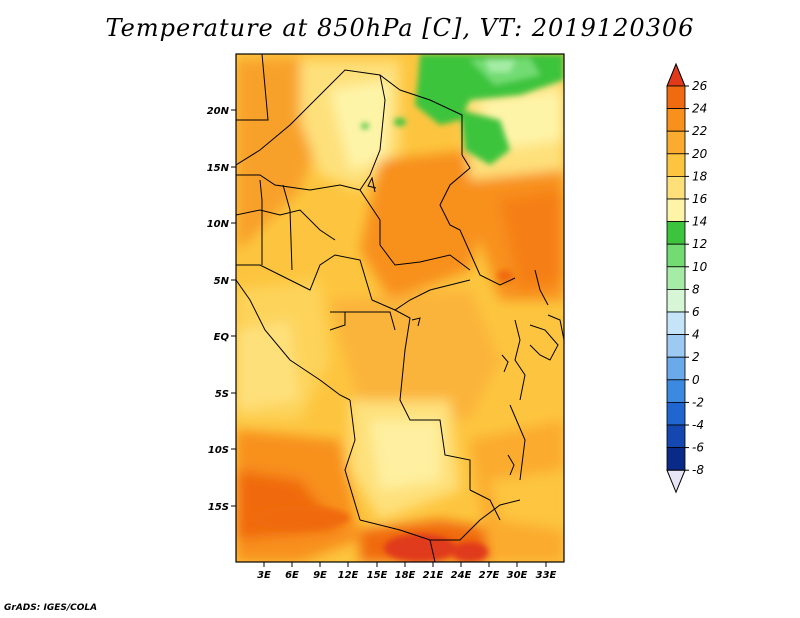 The height and width of the screenshot is (618, 800). Describe the element at coordinates (700, 154) in the screenshot. I see `colorbar-label: 20` at that location.